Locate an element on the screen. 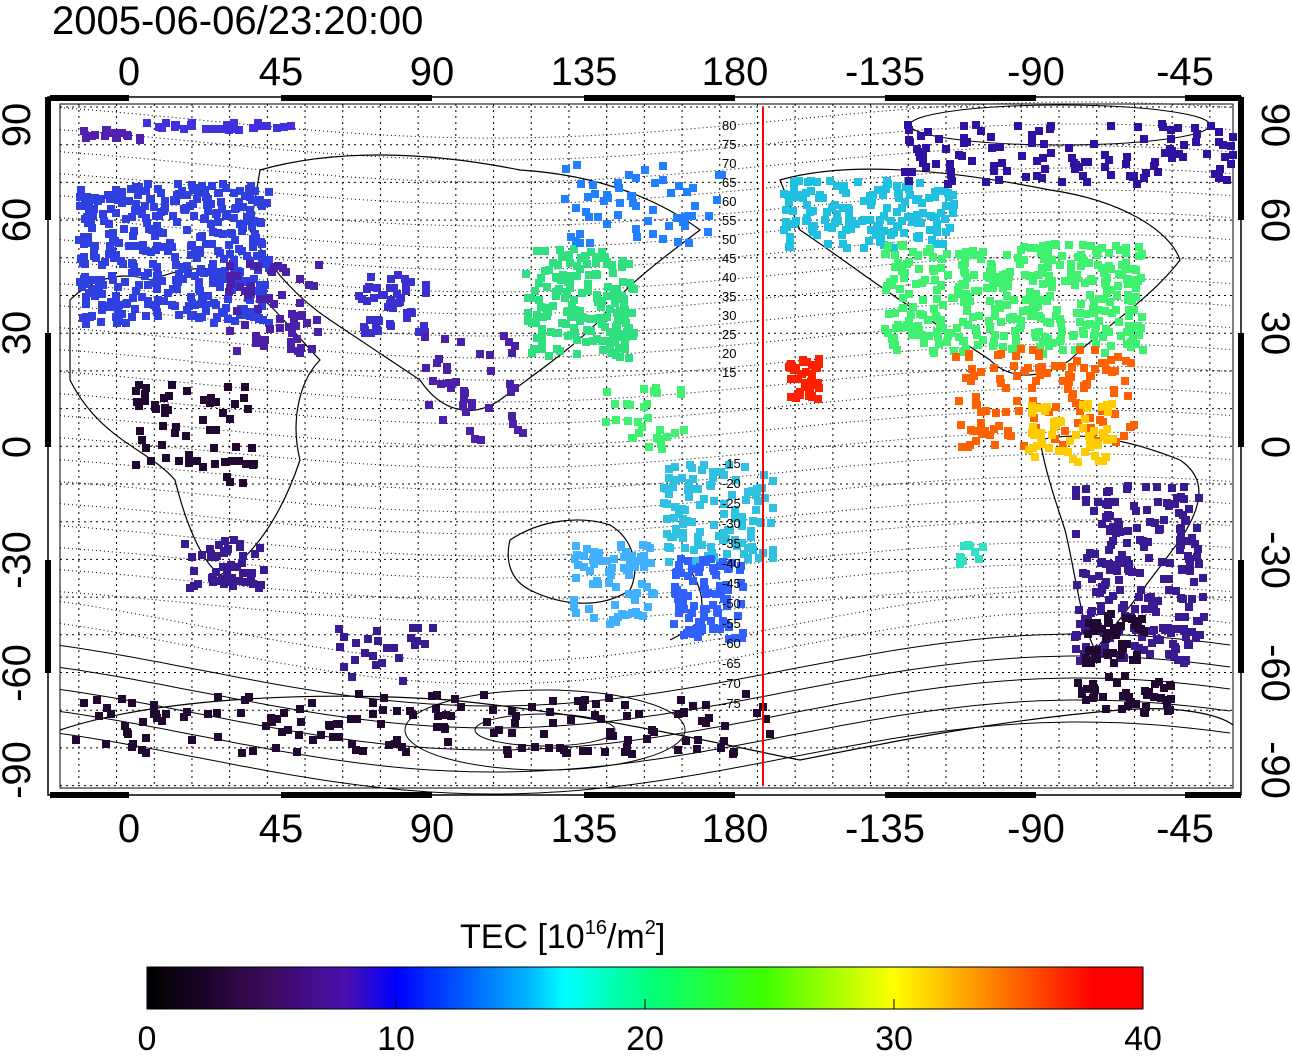 This screenshot has width=1292, height=1057. colorbar-tick-label: 10 is located at coordinates (396, 1038).